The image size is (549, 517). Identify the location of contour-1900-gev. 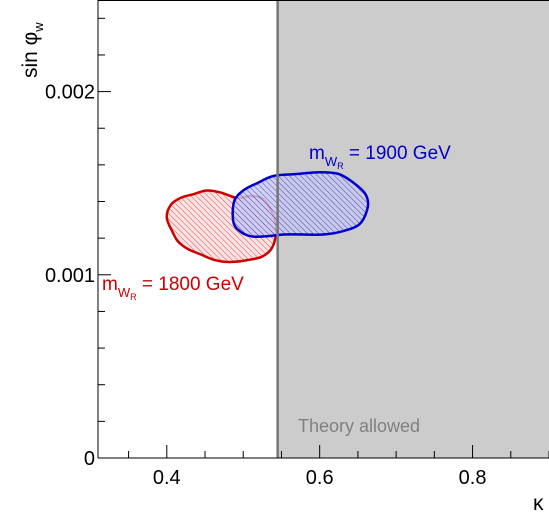
(300, 204).